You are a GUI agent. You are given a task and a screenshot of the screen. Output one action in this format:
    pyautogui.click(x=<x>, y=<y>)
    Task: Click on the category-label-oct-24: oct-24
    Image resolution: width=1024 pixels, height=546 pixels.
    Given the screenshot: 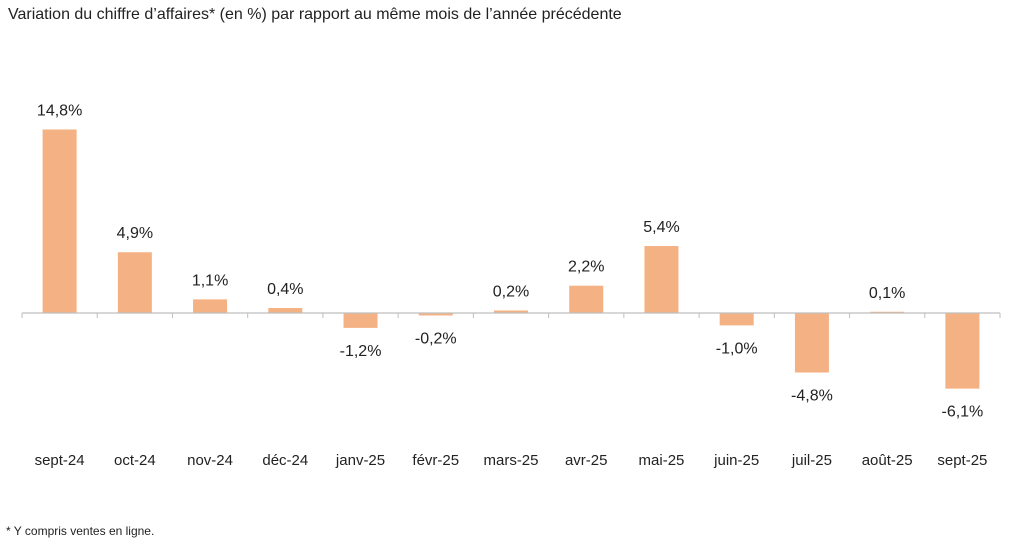 What is the action you would take?
    pyautogui.click(x=135, y=460)
    